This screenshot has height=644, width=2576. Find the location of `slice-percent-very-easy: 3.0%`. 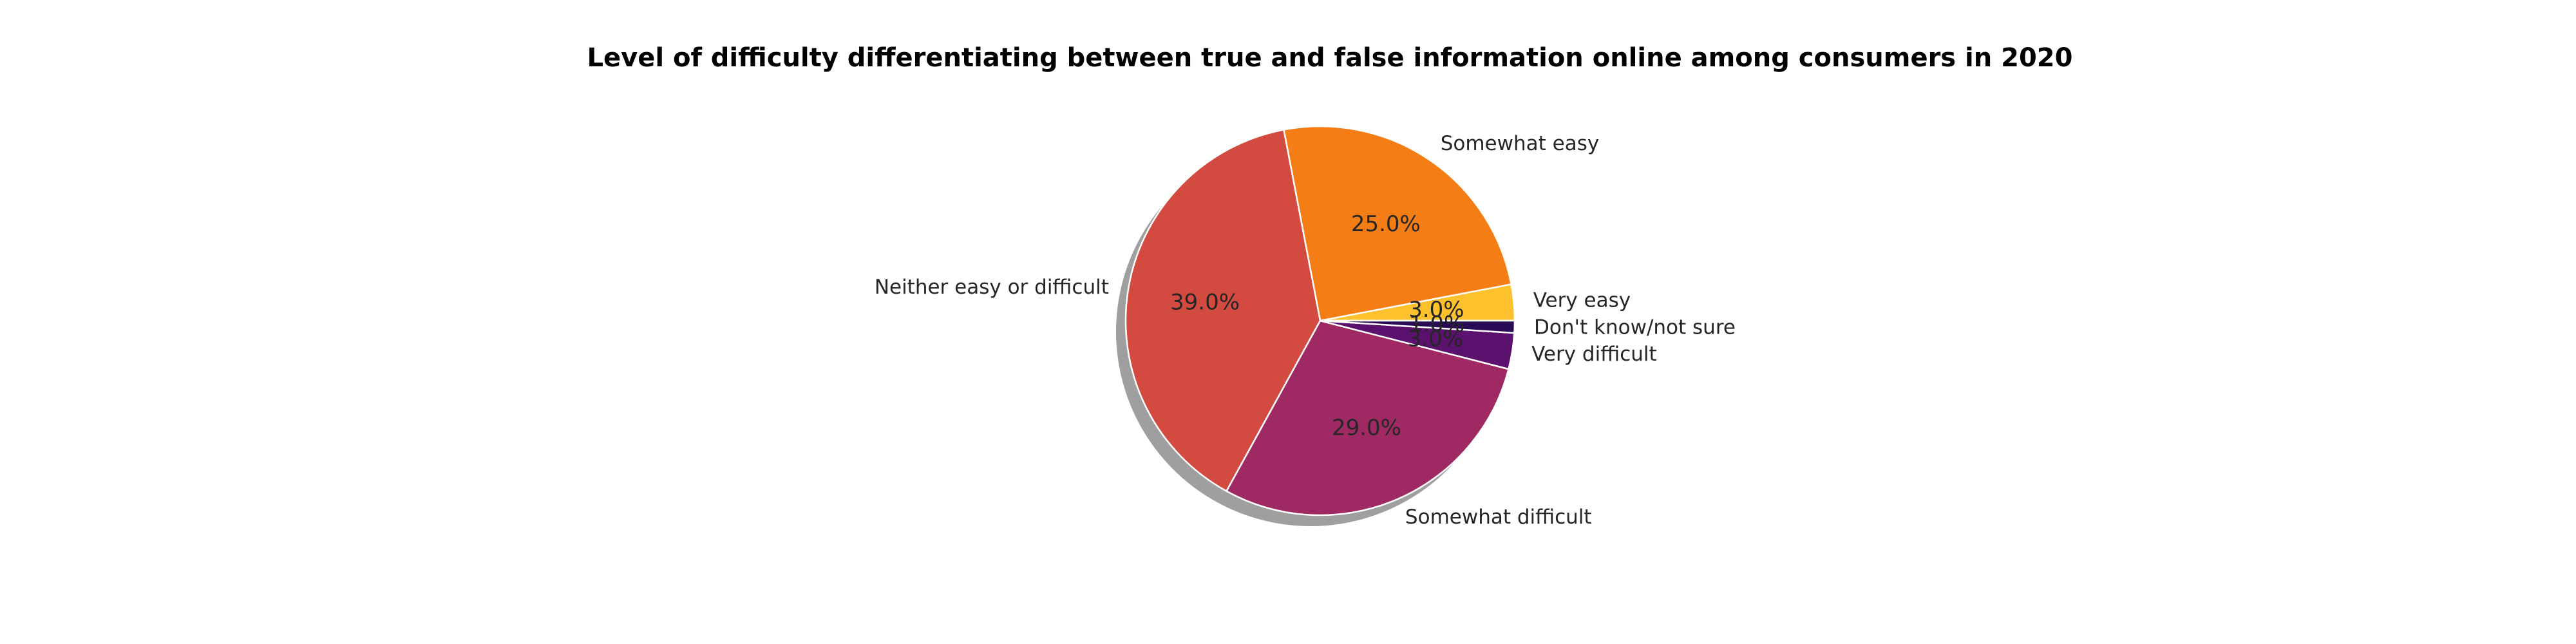

slice-percent-very-easy: 3.0% is located at coordinates (1436, 310).